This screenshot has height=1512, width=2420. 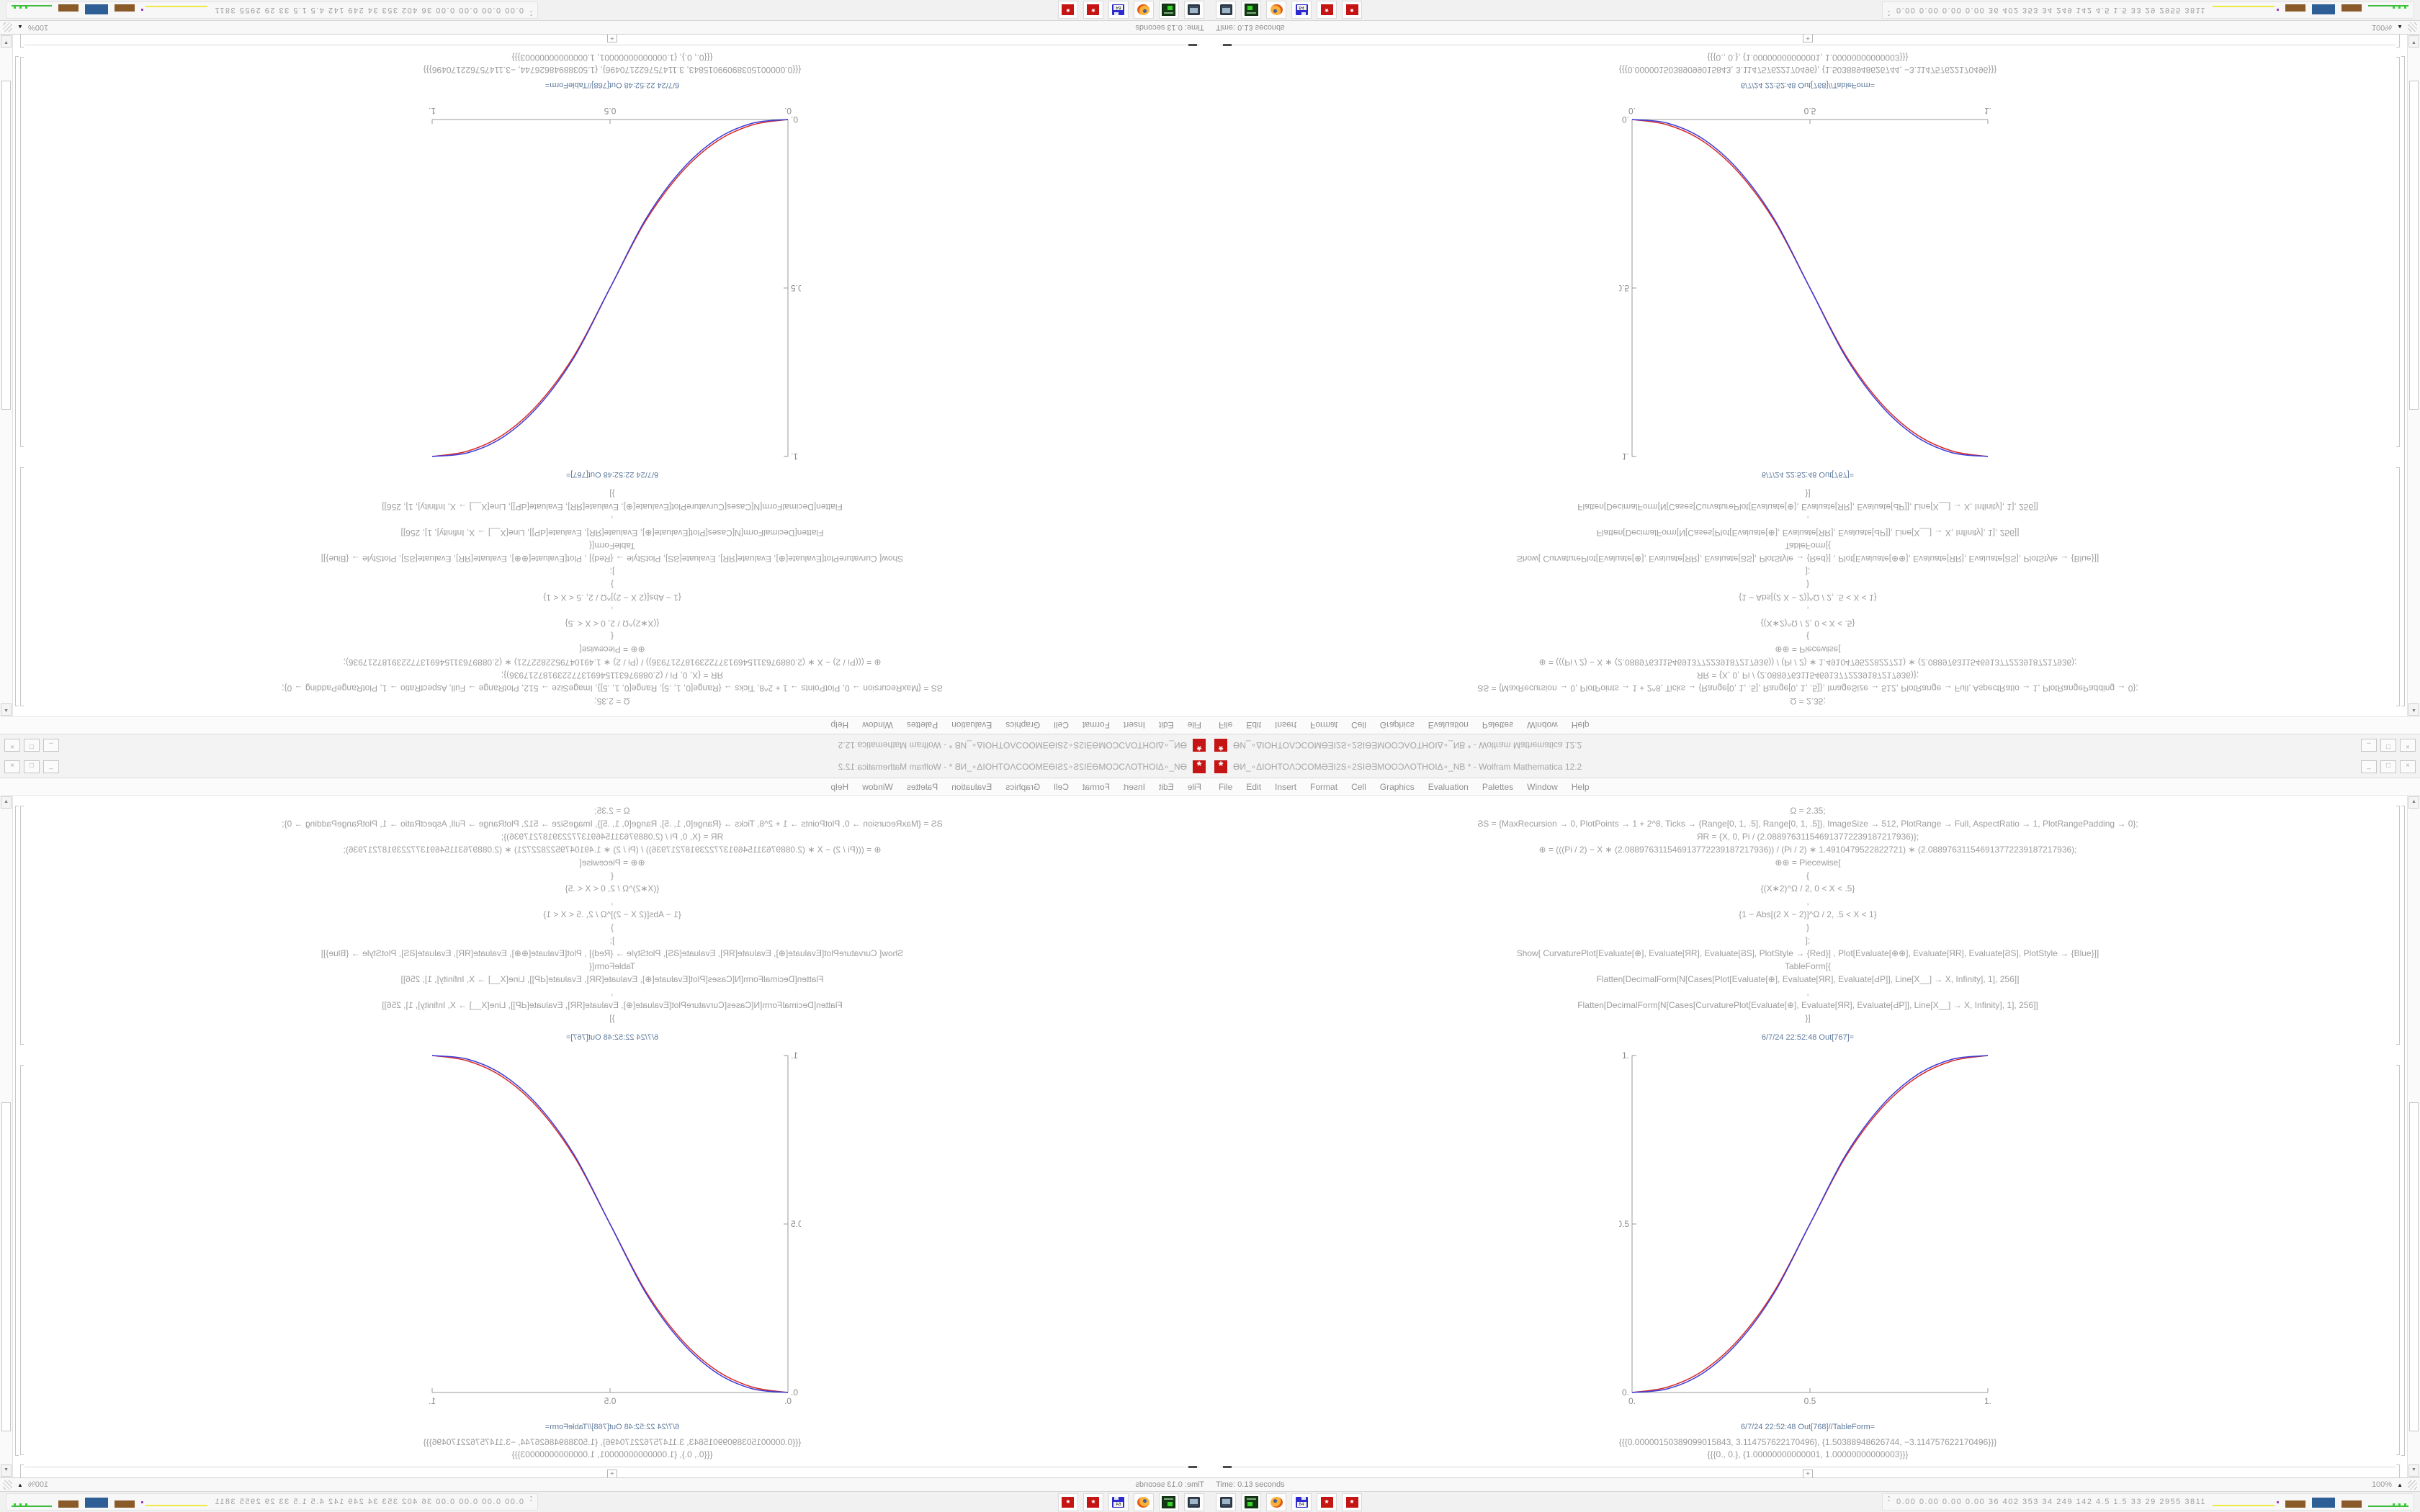 What do you see at coordinates (20, 370) in the screenshot?
I see `cell-brackets` at bounding box center [20, 370].